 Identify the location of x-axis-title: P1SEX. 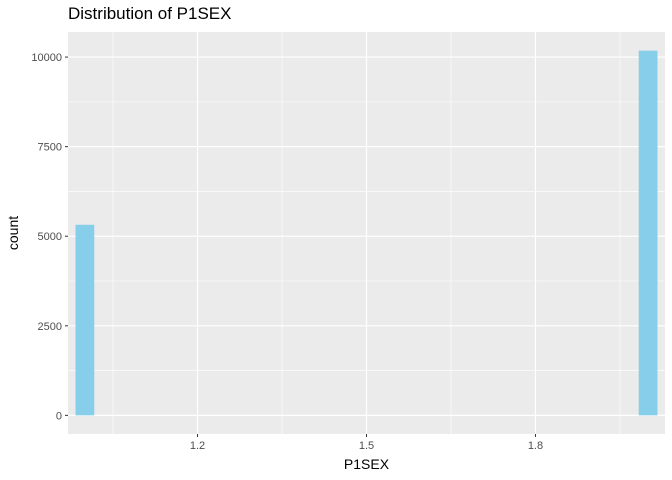
(367, 464).